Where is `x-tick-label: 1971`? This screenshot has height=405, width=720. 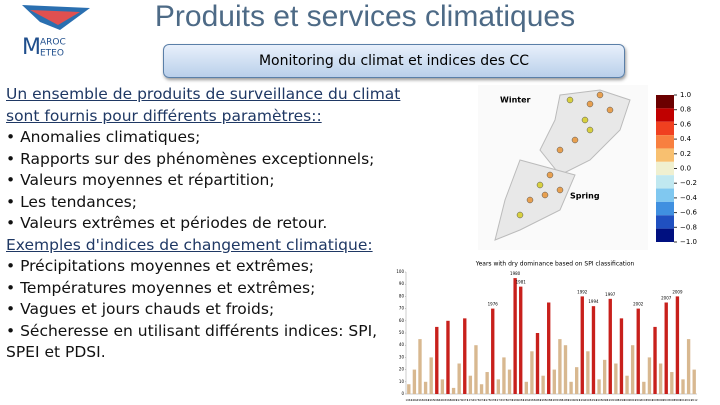 x-tick-label: 1971 is located at coordinates (464, 400).